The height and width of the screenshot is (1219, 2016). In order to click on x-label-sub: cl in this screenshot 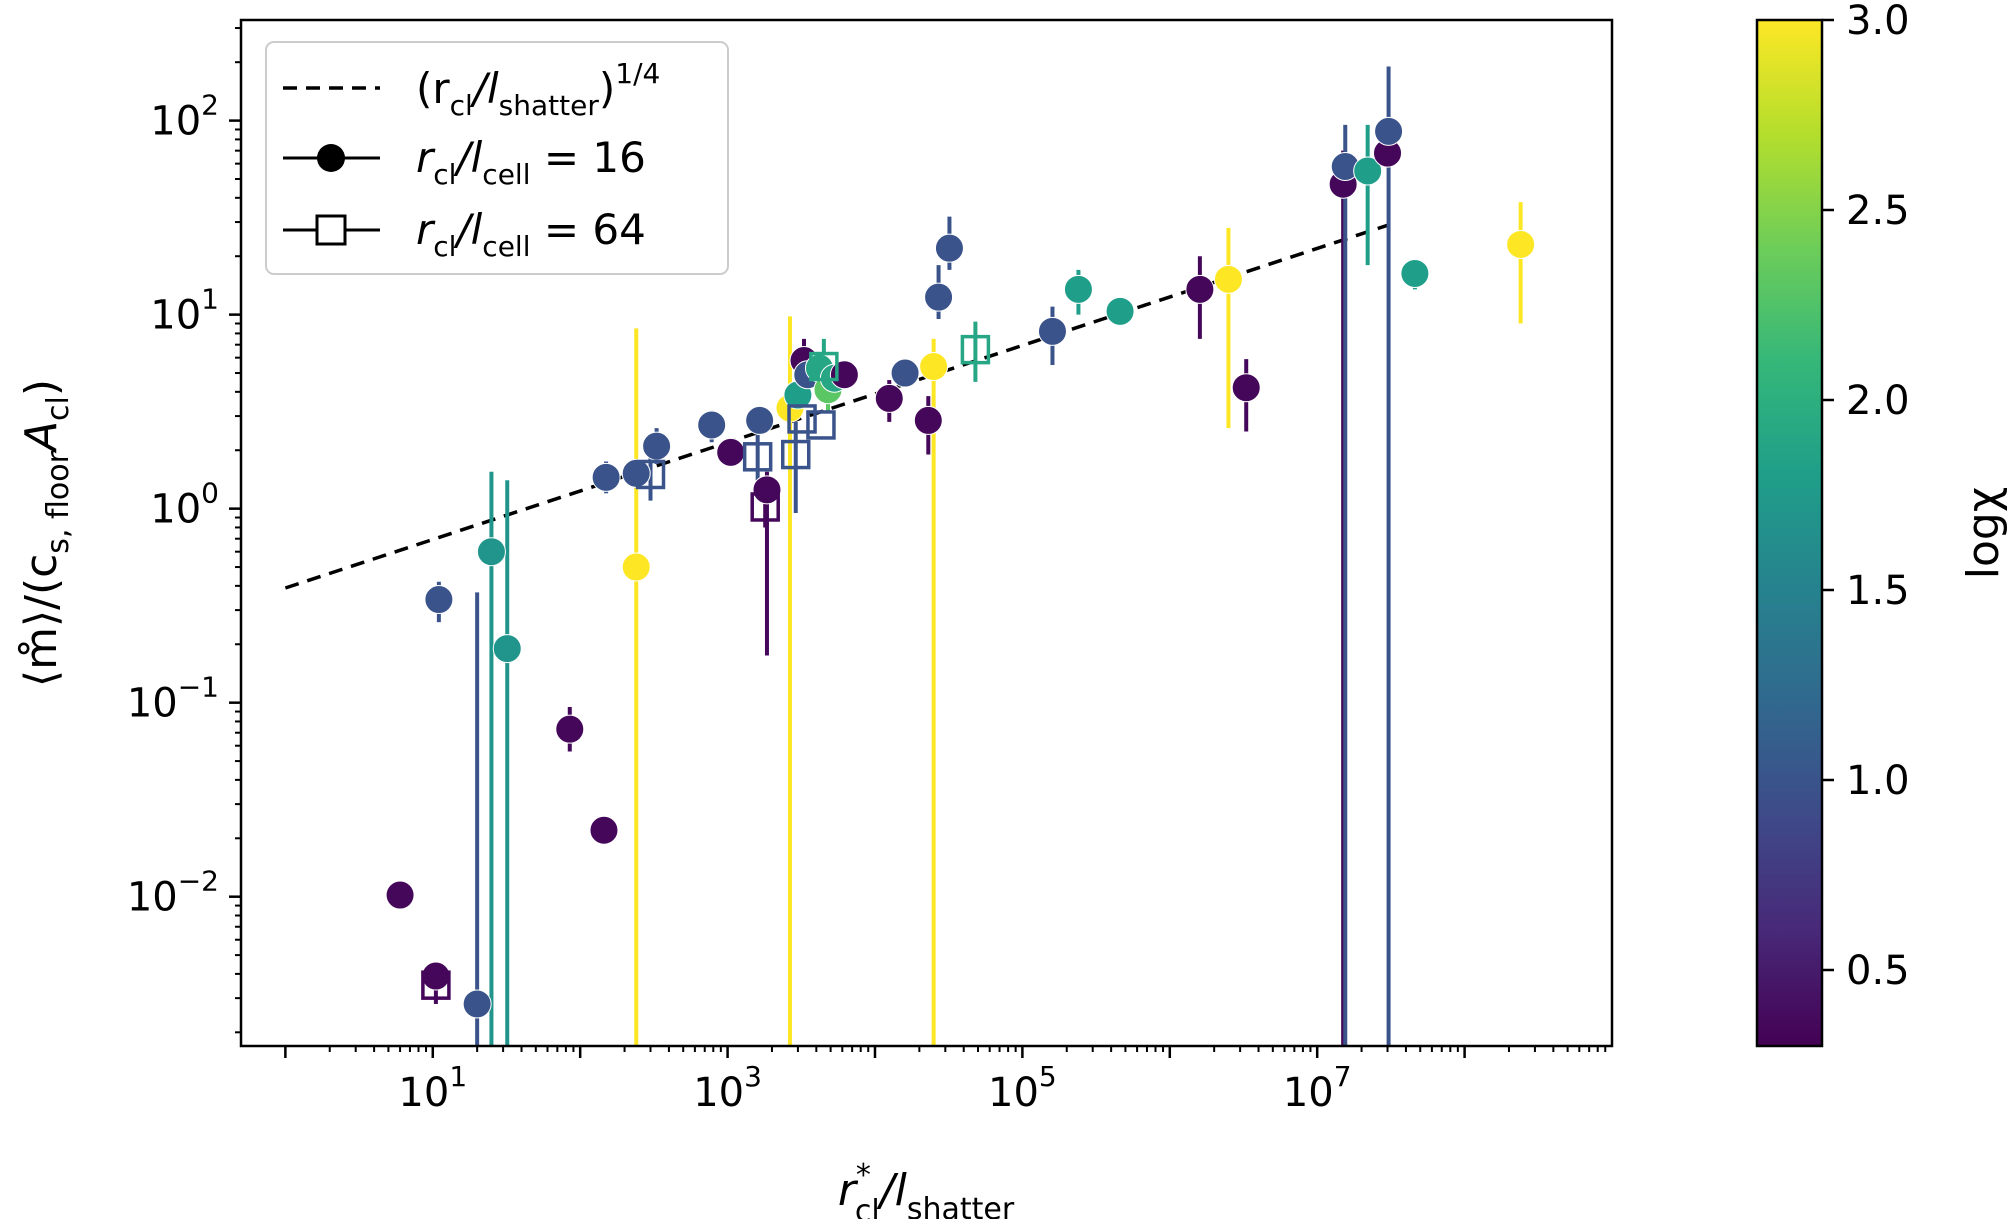, I will do `click(867, 1206)`.